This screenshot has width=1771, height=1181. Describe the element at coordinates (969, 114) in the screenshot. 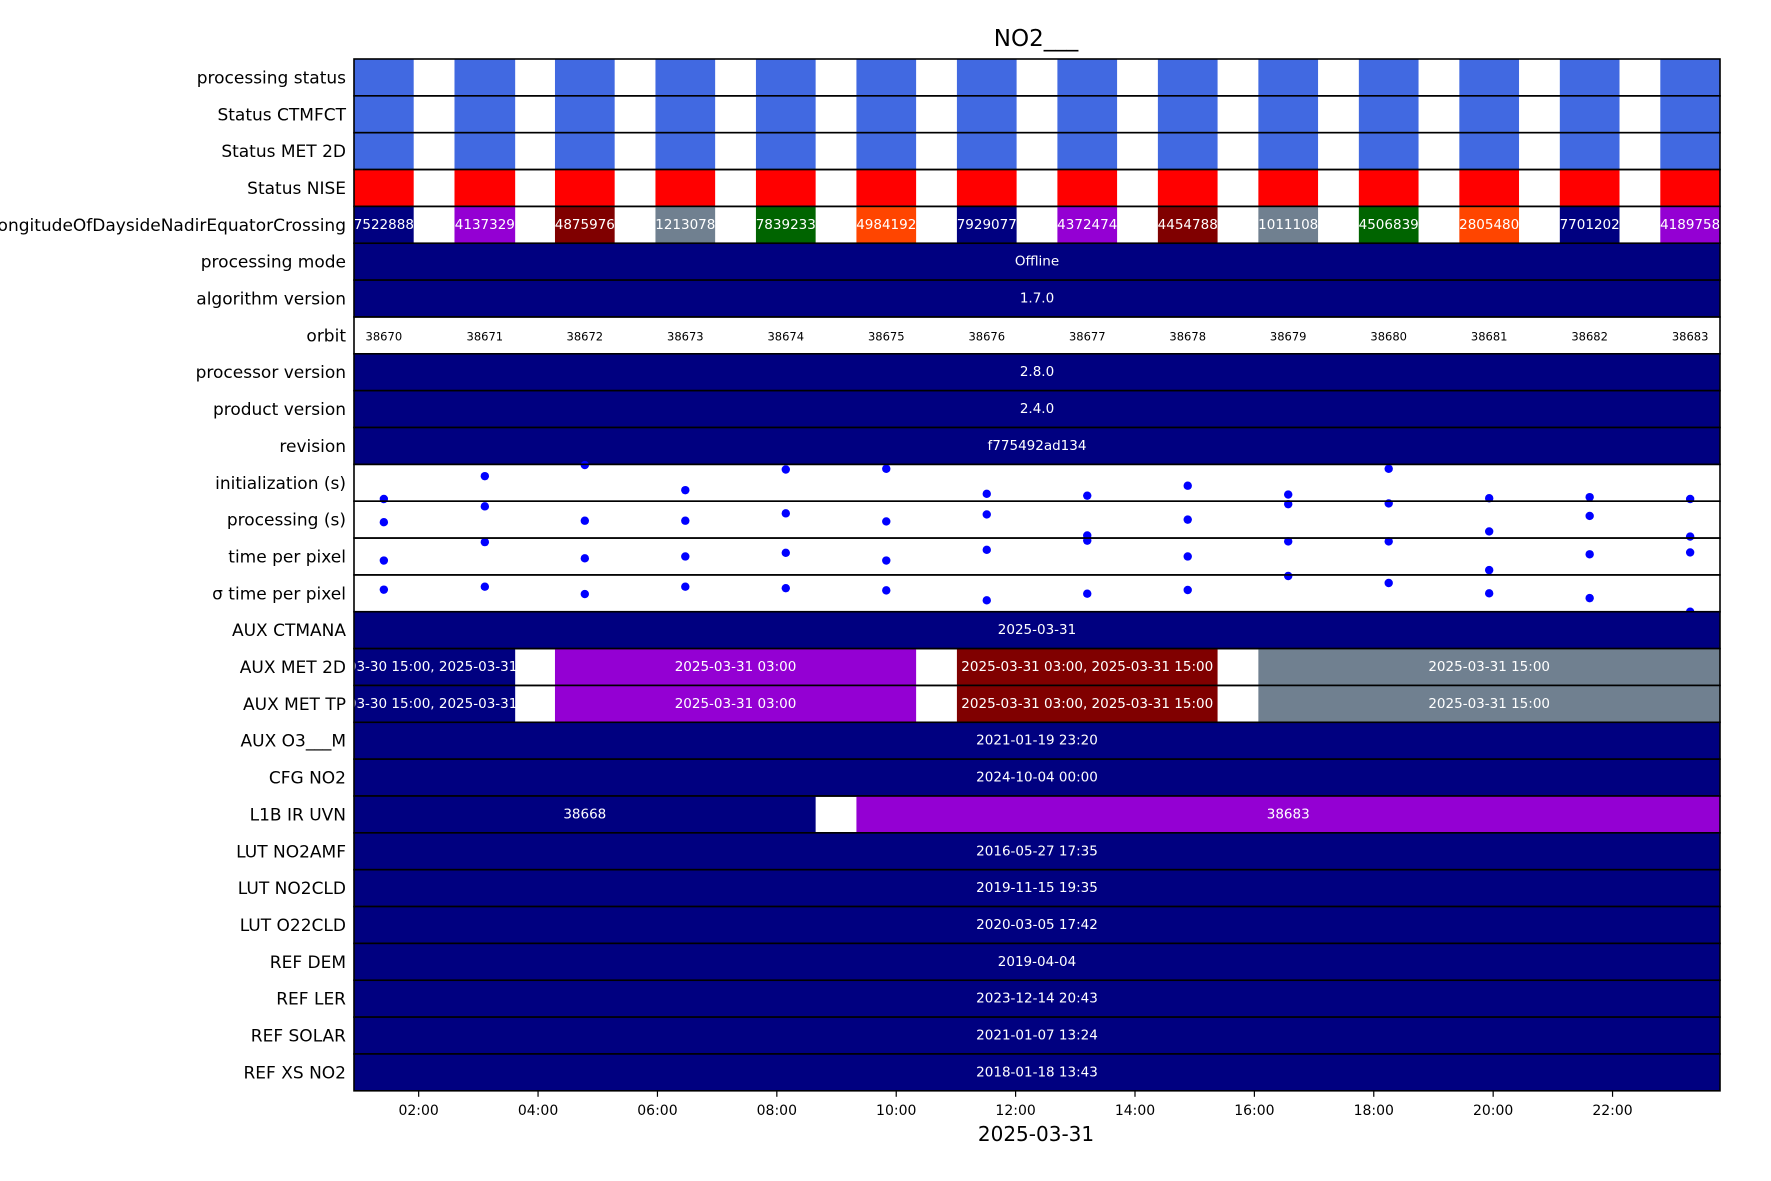

I see `row-status-ctmfct: Status CTMFCT` at that location.